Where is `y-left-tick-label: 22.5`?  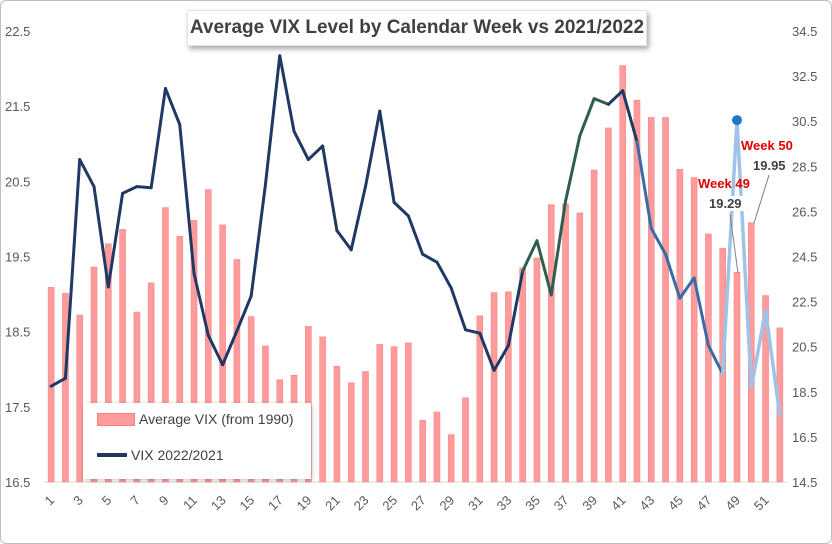
y-left-tick-label: 22.5 is located at coordinates (17, 31).